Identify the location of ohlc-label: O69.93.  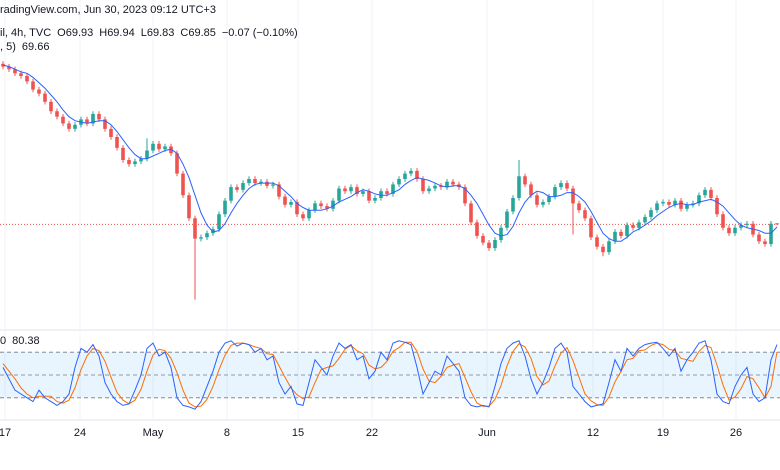
(75, 33).